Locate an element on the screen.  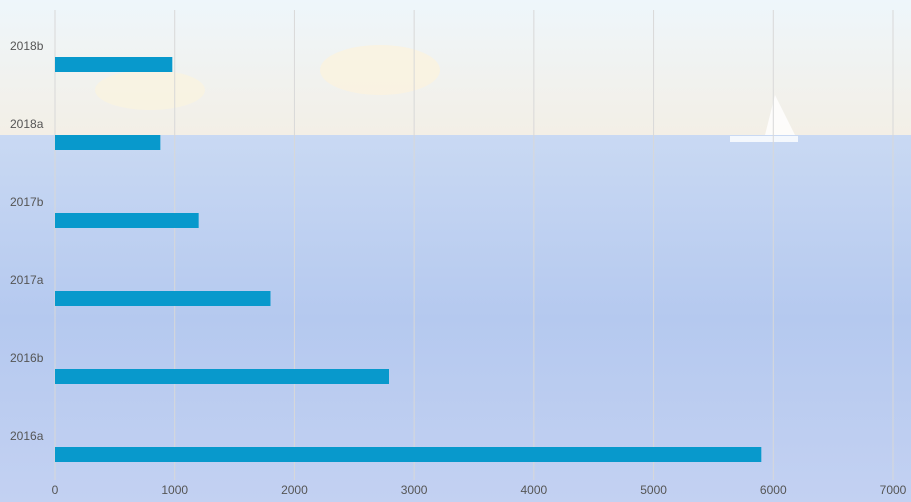
y-tick-label: 2018b is located at coordinates (27, 46).